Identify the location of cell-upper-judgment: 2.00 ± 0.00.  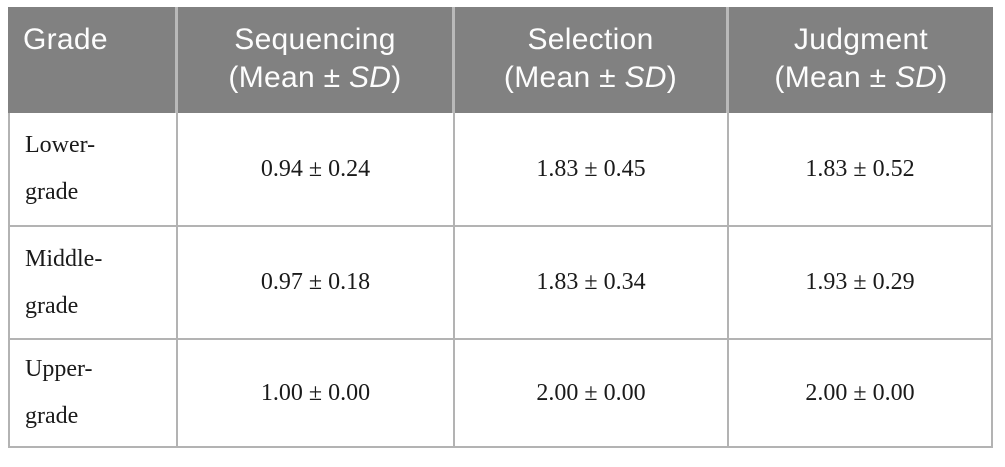
(861, 394).